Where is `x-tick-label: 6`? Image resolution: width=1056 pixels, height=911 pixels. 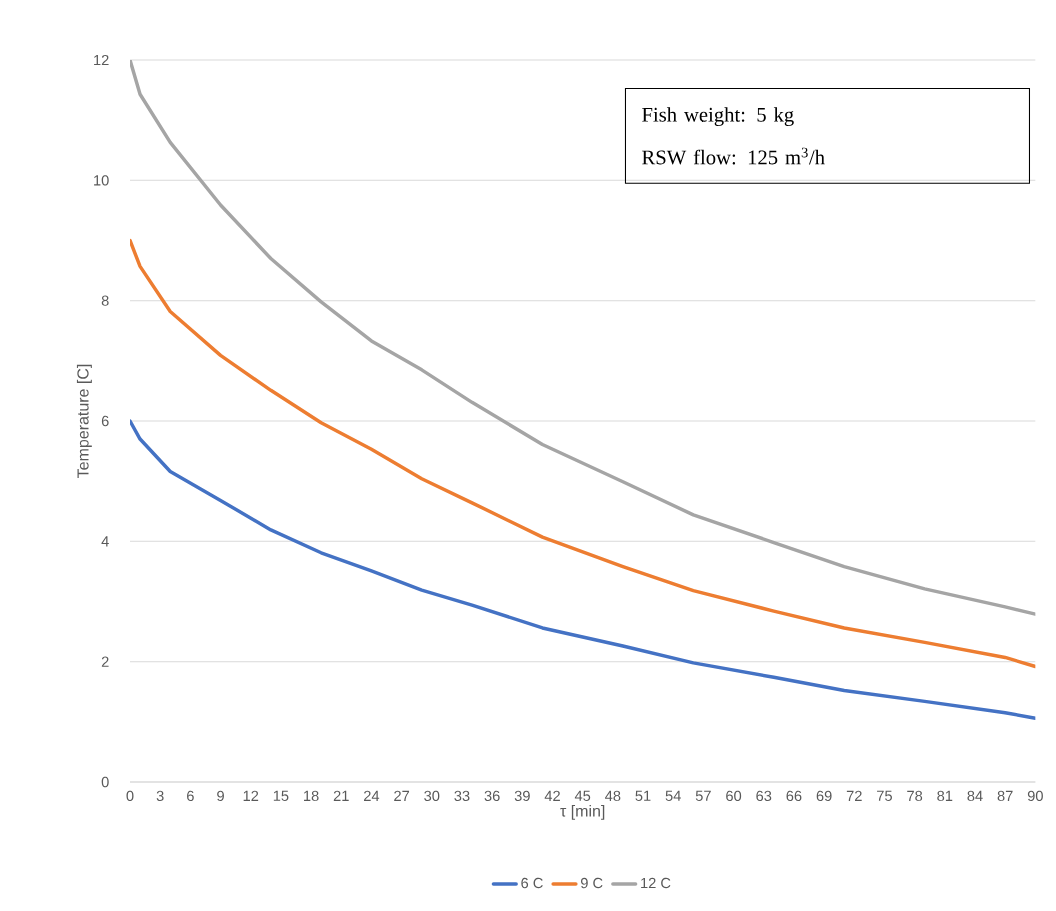 x-tick-label: 6 is located at coordinates (190, 796).